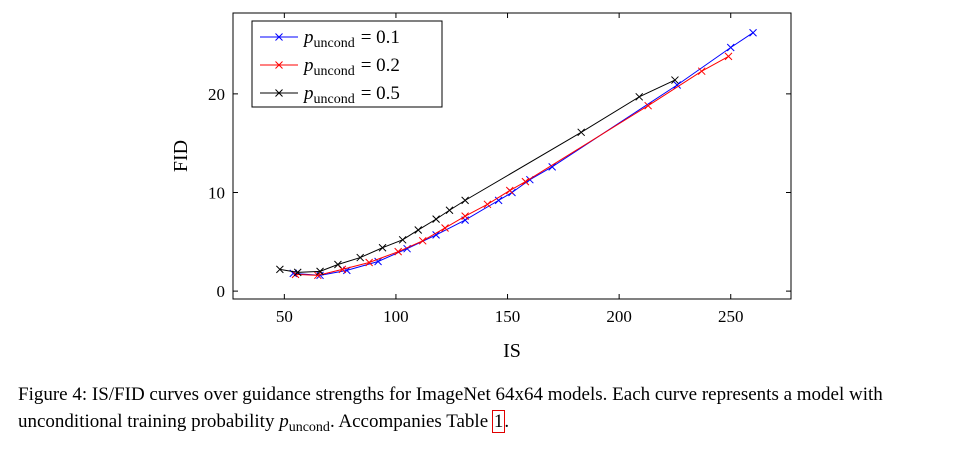 The image size is (966, 458). What do you see at coordinates (221, 291) in the screenshot?
I see `y-tick-label: 0` at bounding box center [221, 291].